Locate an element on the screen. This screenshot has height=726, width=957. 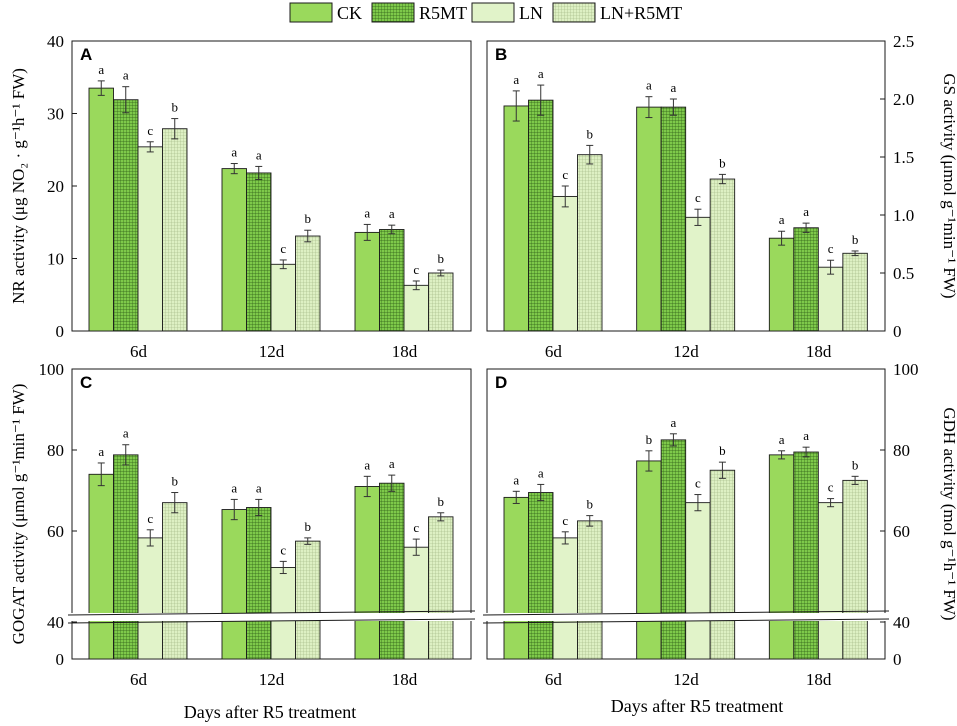
y-axis-label: GOGAT activity (μmol g⁻¹min⁻¹ FW) is located at coordinates (18, 514).